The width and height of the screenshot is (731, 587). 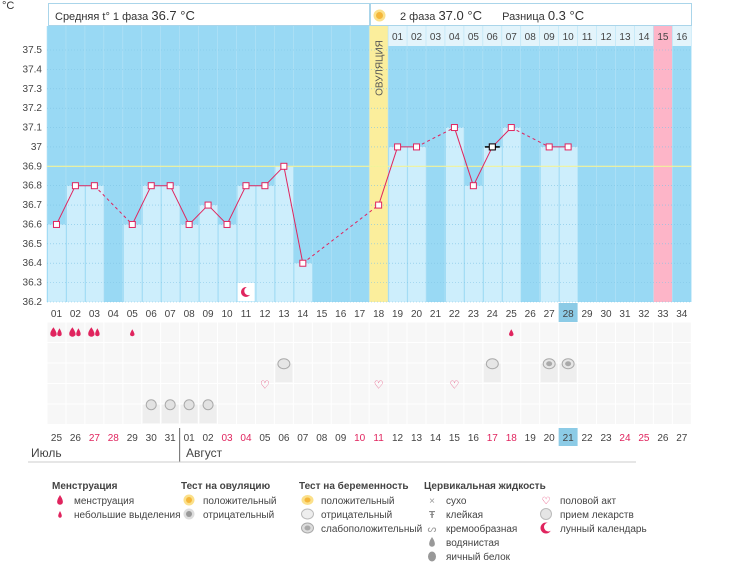 What do you see at coordinates (569, 37) in the screenshot?
I see `luteal-day-label: 10` at bounding box center [569, 37].